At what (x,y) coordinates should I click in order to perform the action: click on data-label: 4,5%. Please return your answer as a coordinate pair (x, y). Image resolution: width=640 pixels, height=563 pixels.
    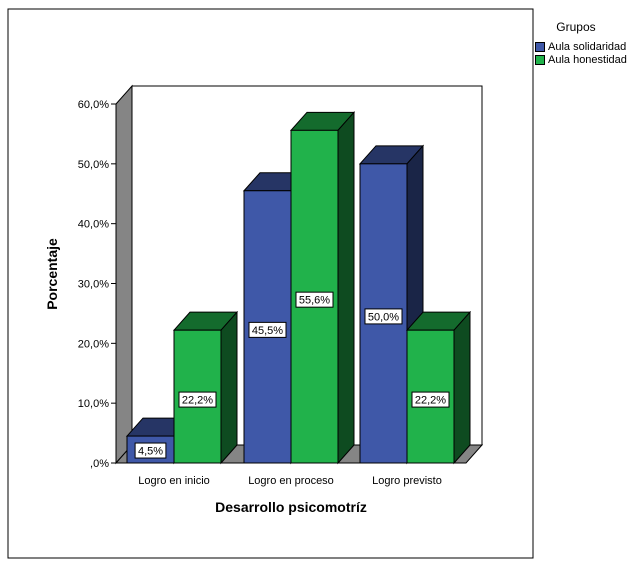
    Looking at the image, I should click on (150, 452).